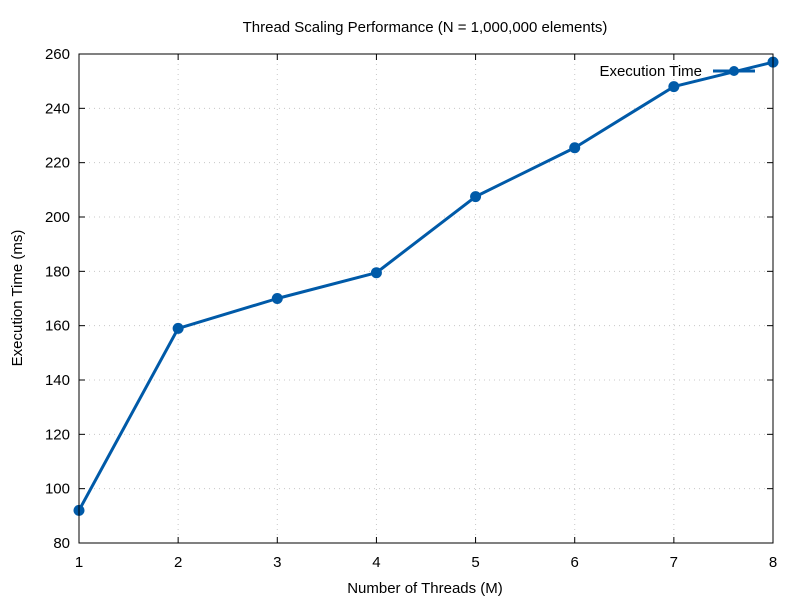 The image size is (800, 600). Describe the element at coordinates (17, 298) in the screenshot. I see `y-axis-label: Execution Time (ms)` at that location.